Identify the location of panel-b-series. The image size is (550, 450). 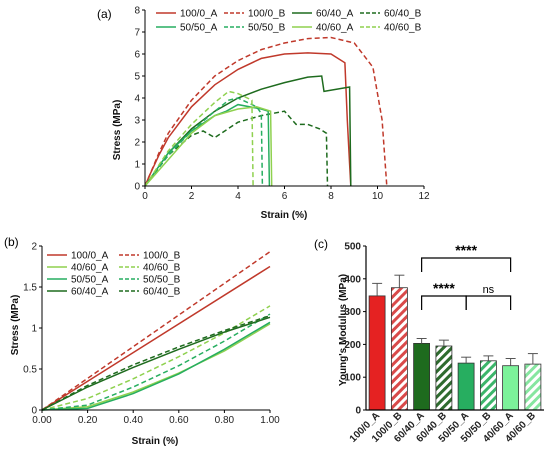
(156, 331).